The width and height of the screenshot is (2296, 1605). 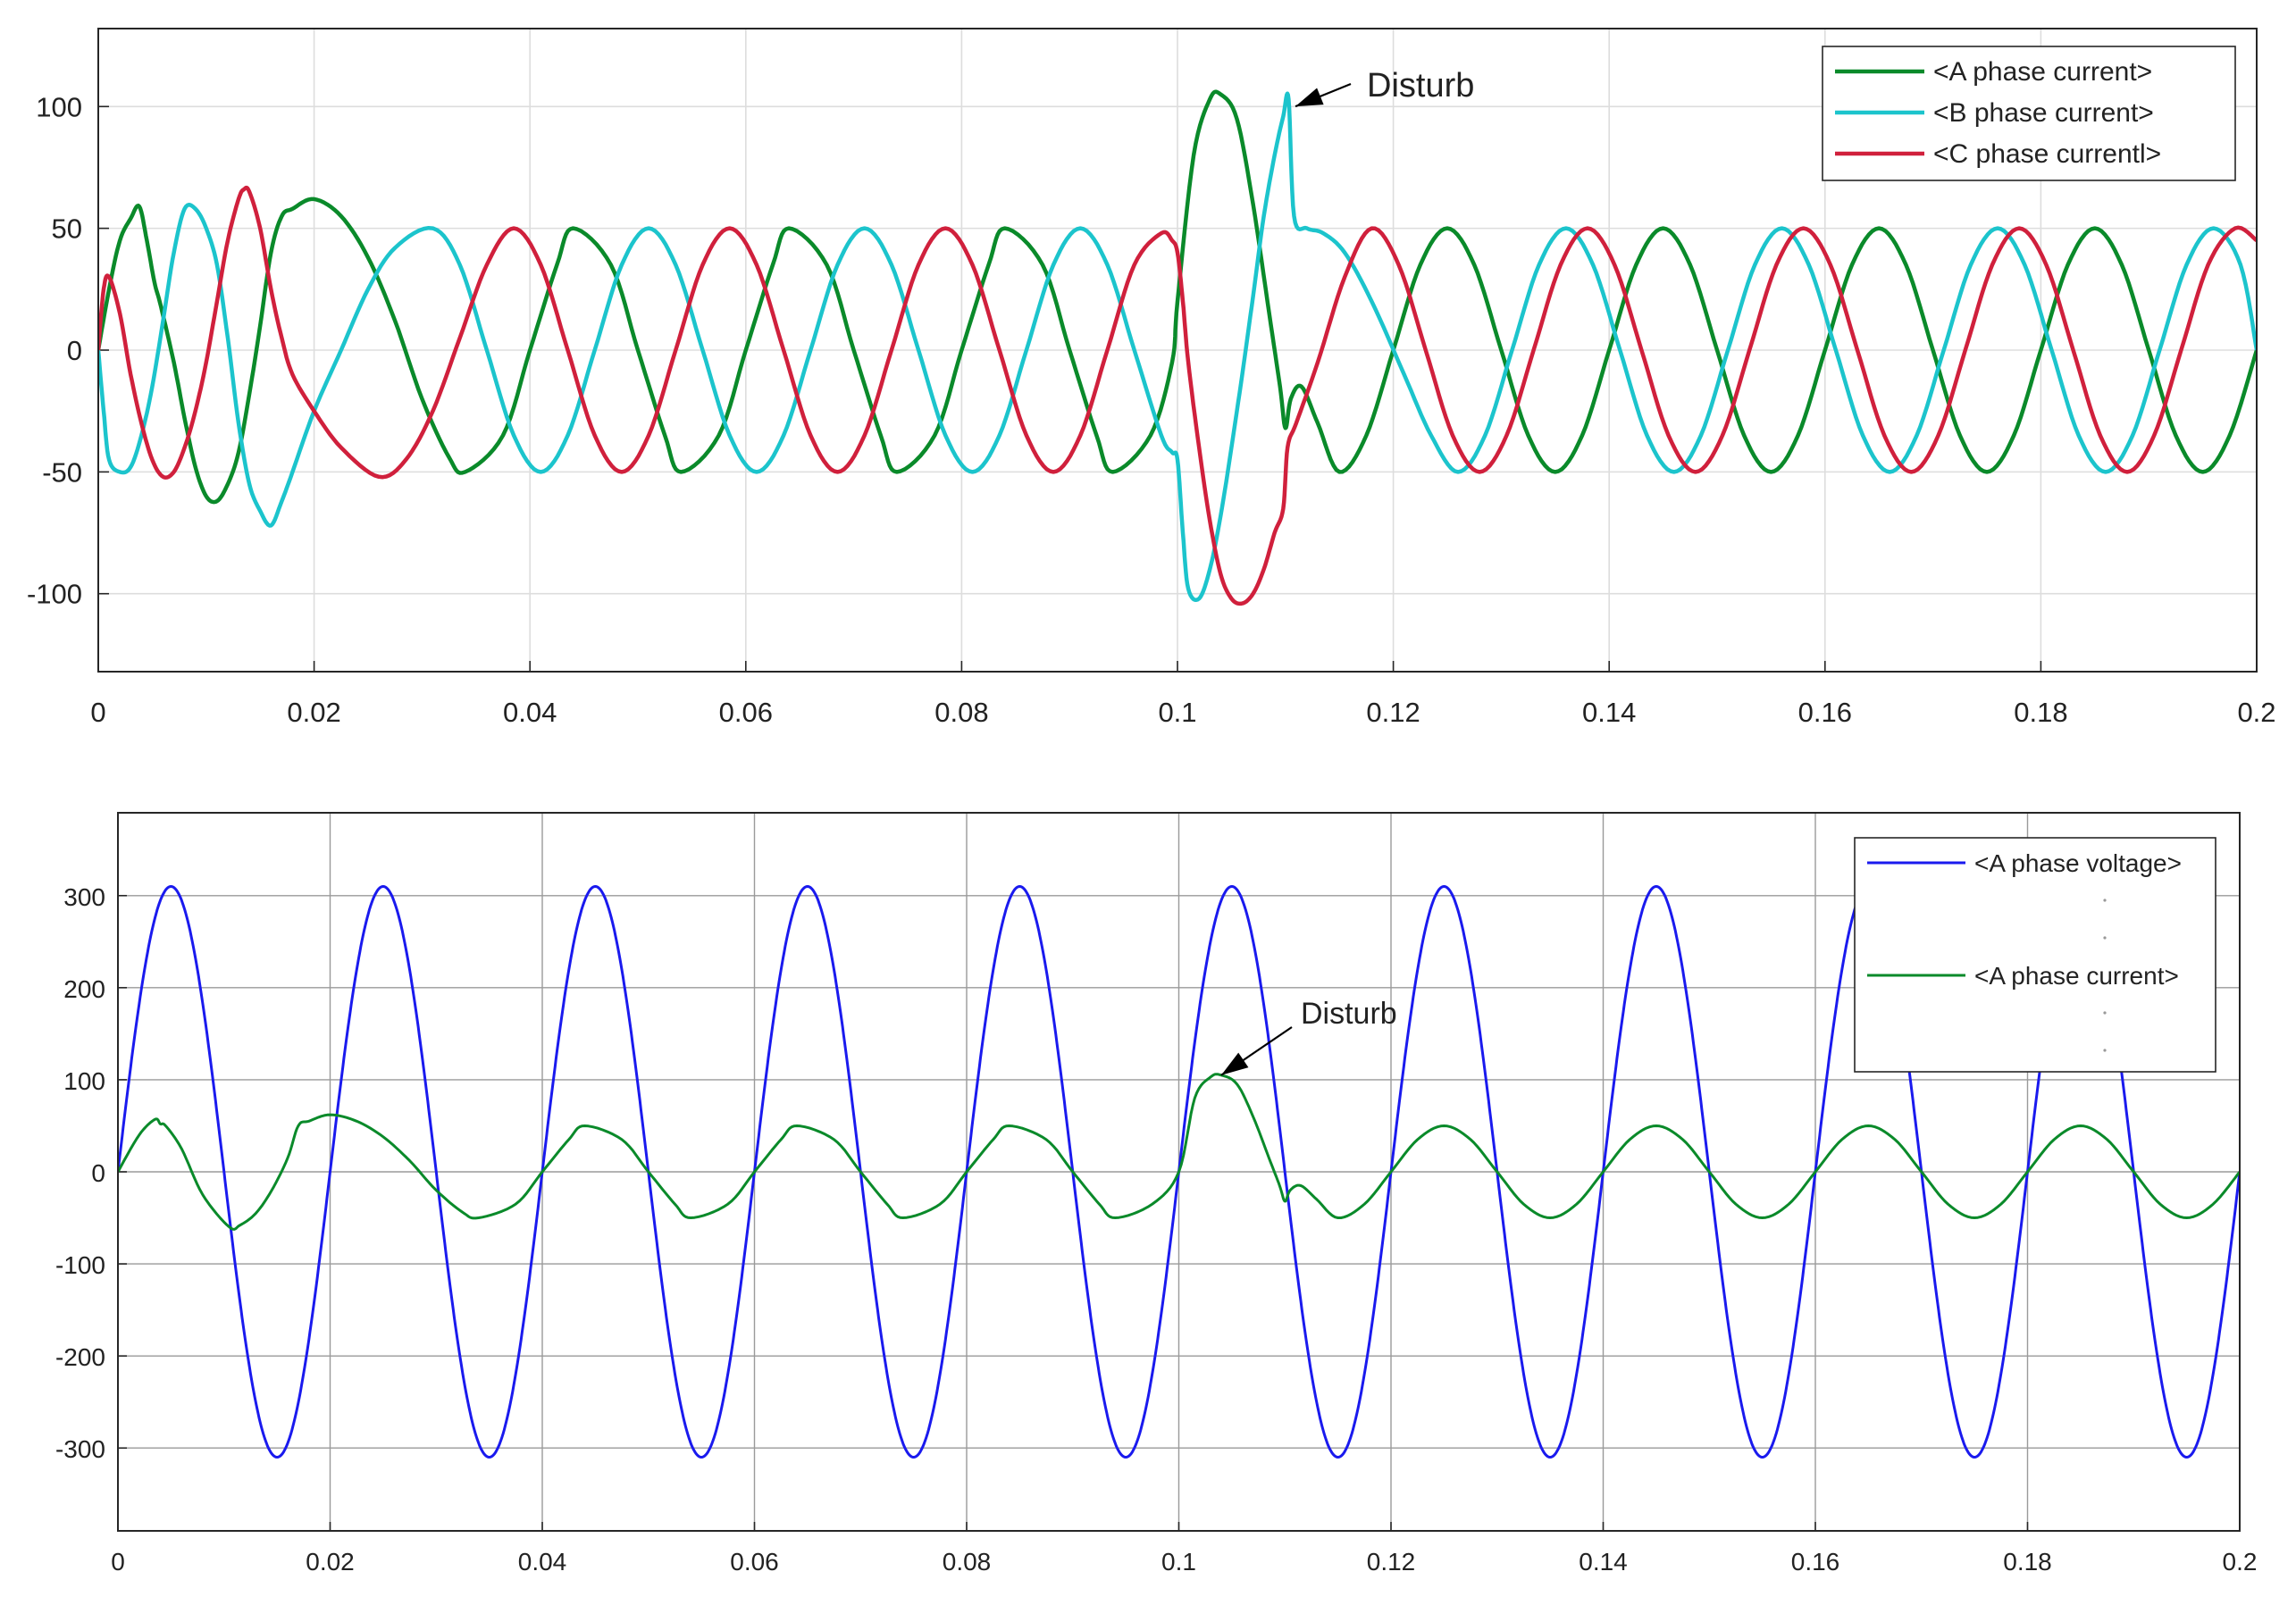 I want to click on y-tick-label: 300, so click(x=84, y=897).